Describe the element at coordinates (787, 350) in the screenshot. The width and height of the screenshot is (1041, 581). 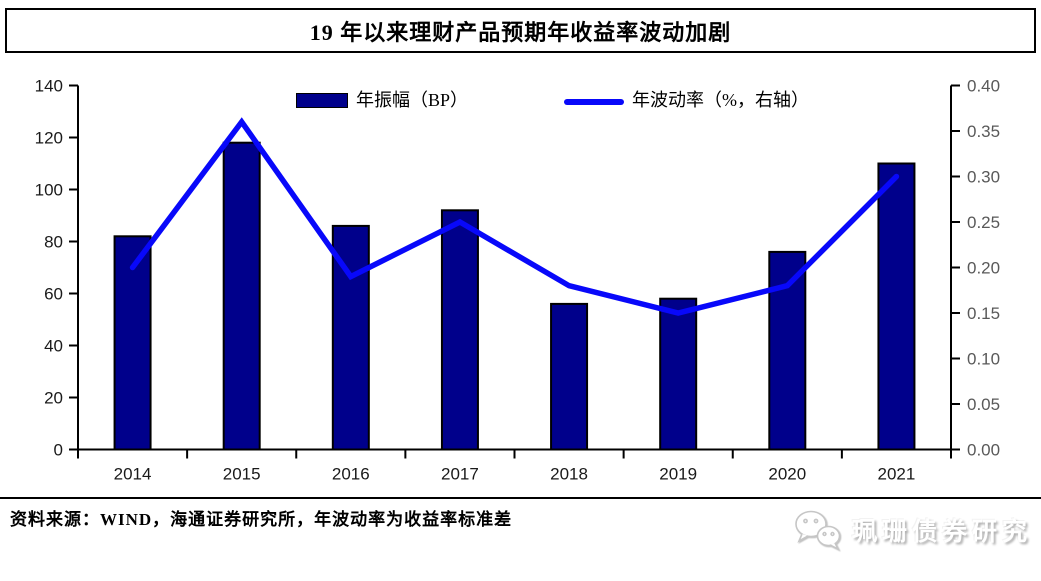
I see `bar-2020` at that location.